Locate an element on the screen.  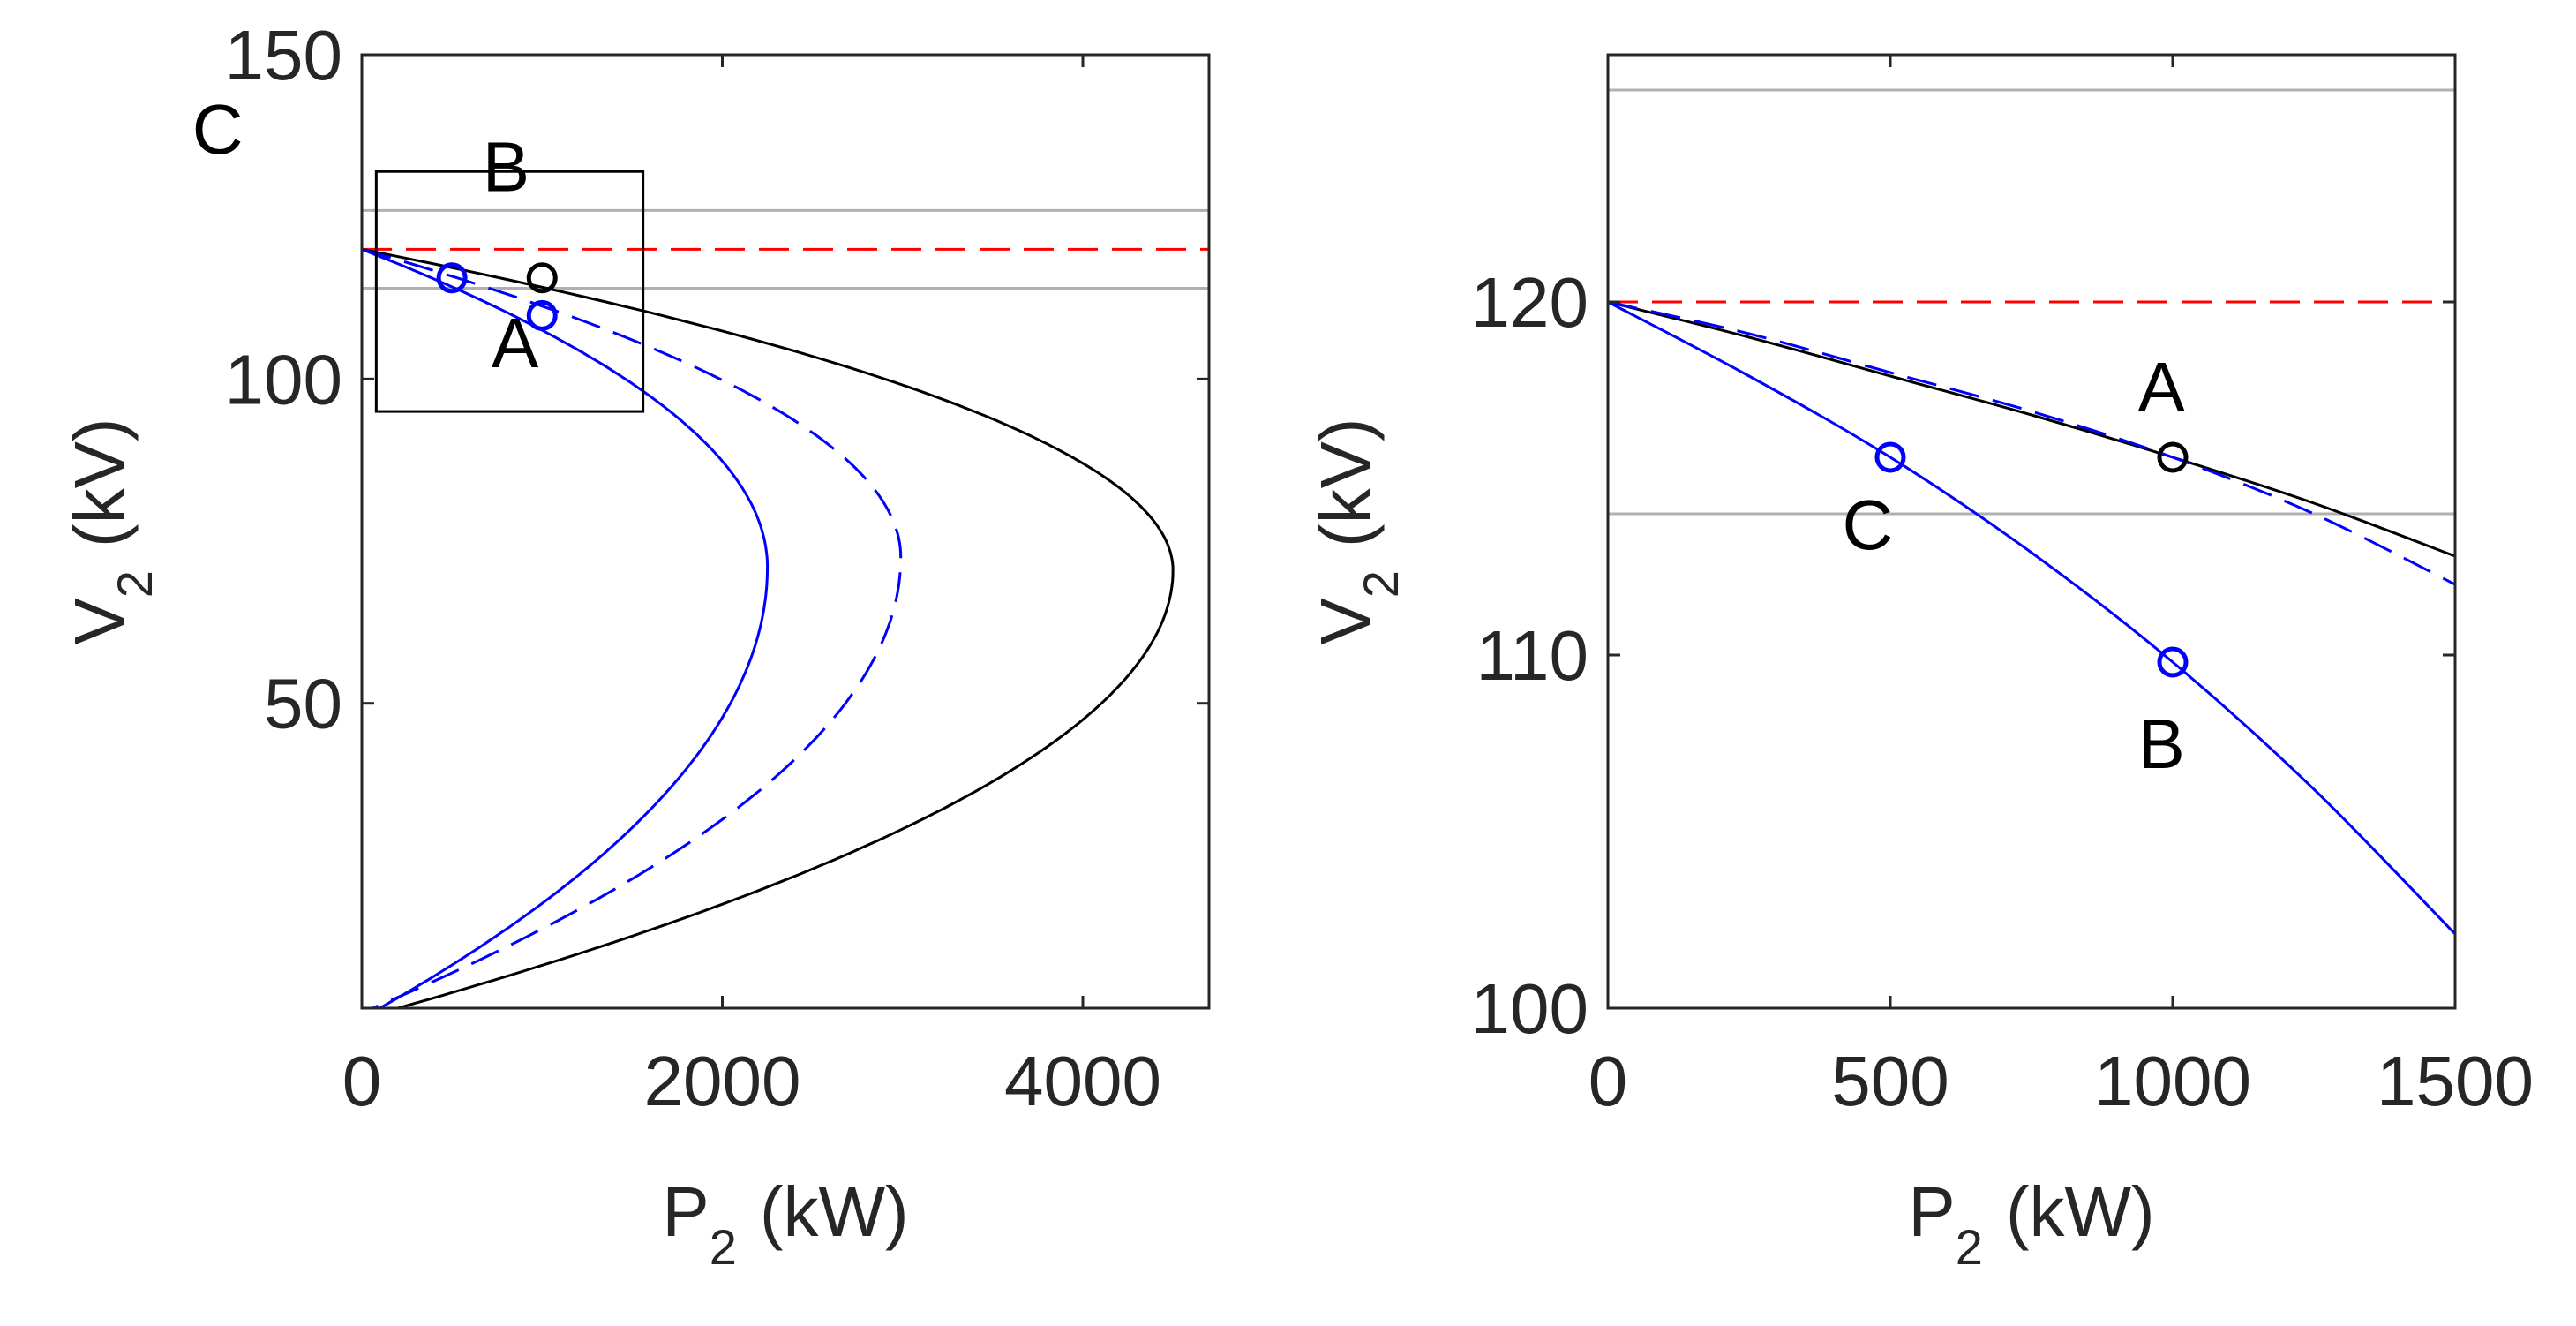
y-tick-label: 110 is located at coordinates (1532, 655).